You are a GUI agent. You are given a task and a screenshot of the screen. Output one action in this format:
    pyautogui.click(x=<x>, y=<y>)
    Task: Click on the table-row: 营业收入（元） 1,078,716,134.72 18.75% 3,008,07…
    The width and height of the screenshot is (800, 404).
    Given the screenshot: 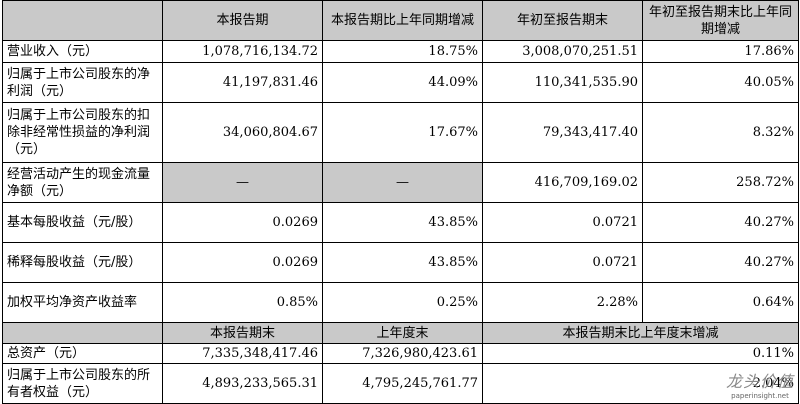 What is the action you would take?
    pyautogui.click(x=400, y=51)
    